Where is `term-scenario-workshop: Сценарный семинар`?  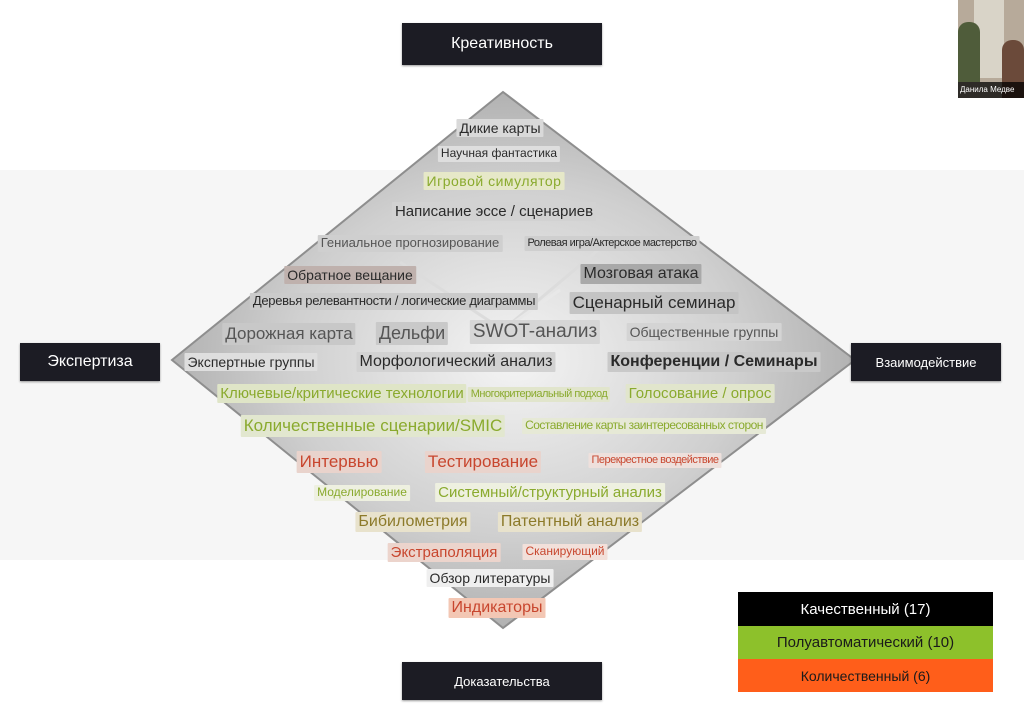
term-scenario-workshop: Сценарный семинар is located at coordinates (654, 303).